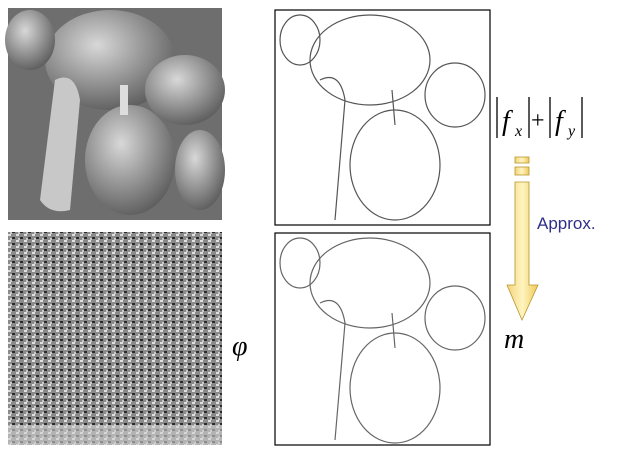  What do you see at coordinates (240, 346) in the screenshot?
I see `phase-symbol: φ` at bounding box center [240, 346].